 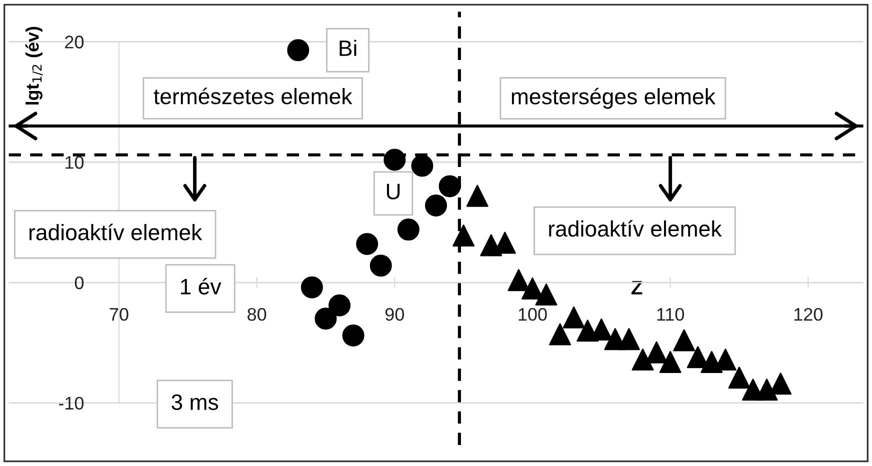 I want to click on y-tick-label: 20, so click(x=74, y=42).